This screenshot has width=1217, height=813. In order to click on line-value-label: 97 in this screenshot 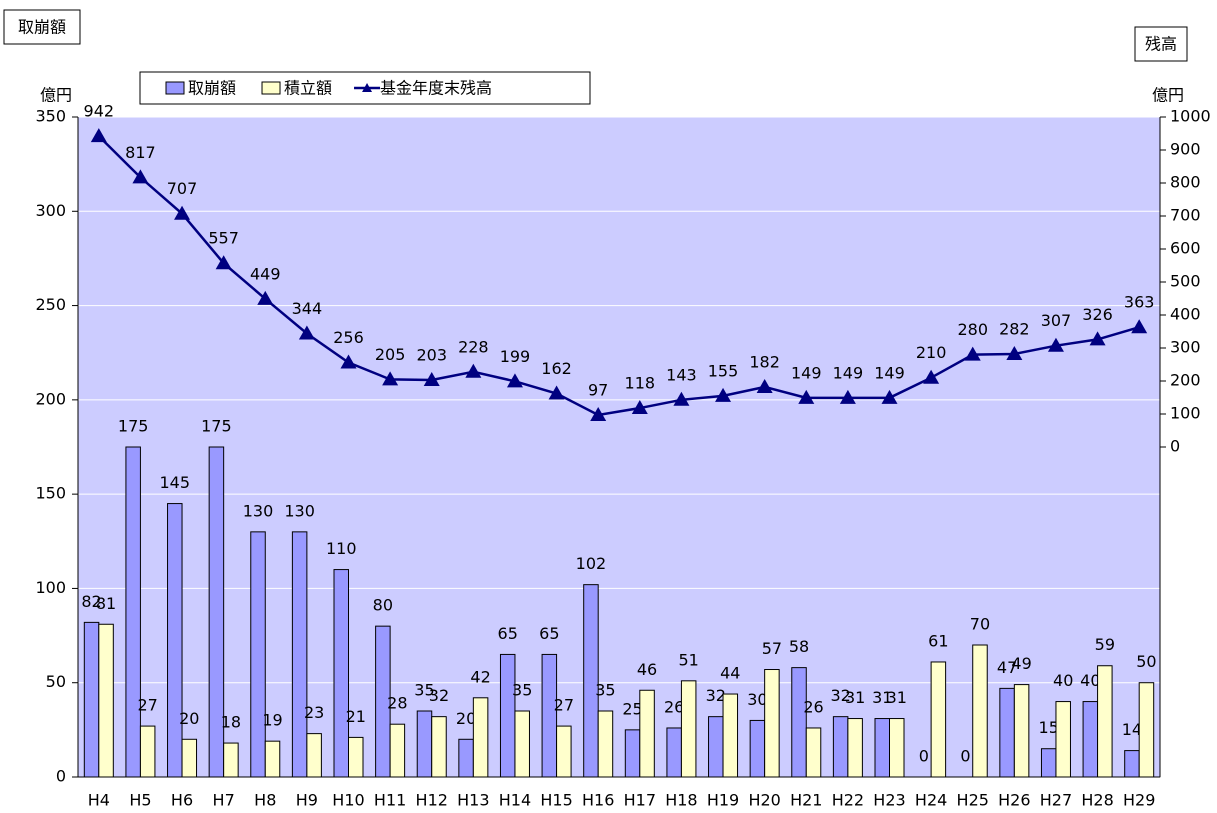, I will do `click(598, 389)`.